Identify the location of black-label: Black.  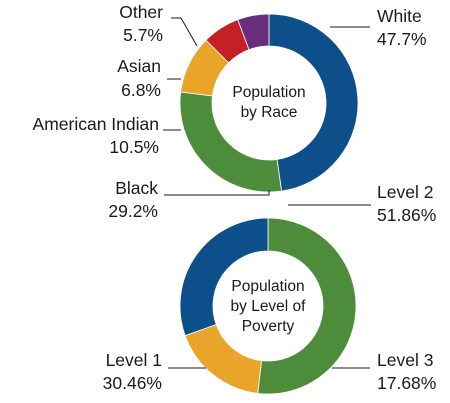
(136, 188).